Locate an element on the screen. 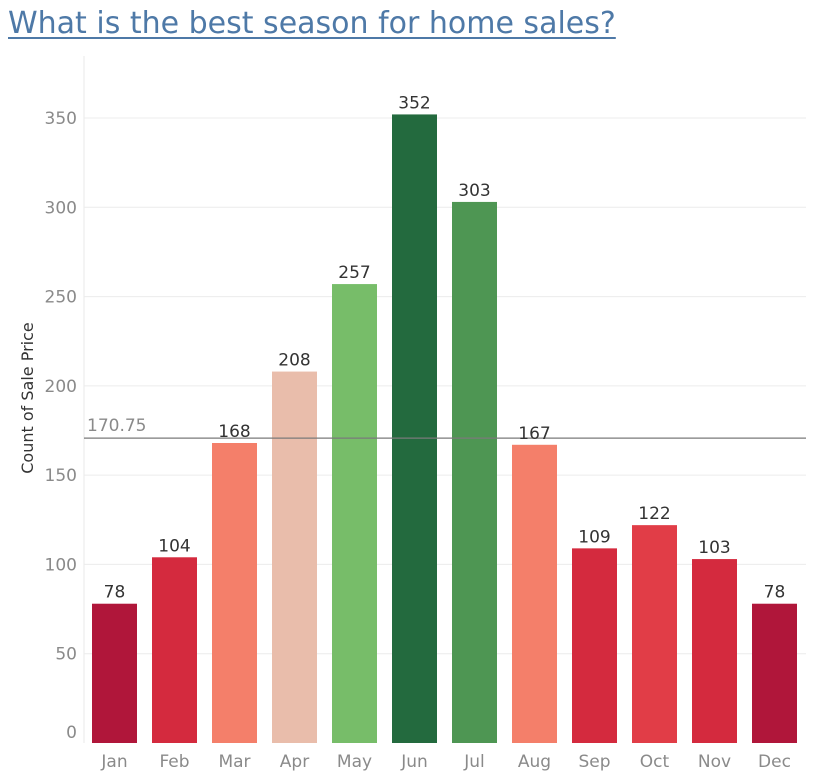 Image resolution: width=830 pixels, height=775 pixels. bar-may is located at coordinates (354, 513).